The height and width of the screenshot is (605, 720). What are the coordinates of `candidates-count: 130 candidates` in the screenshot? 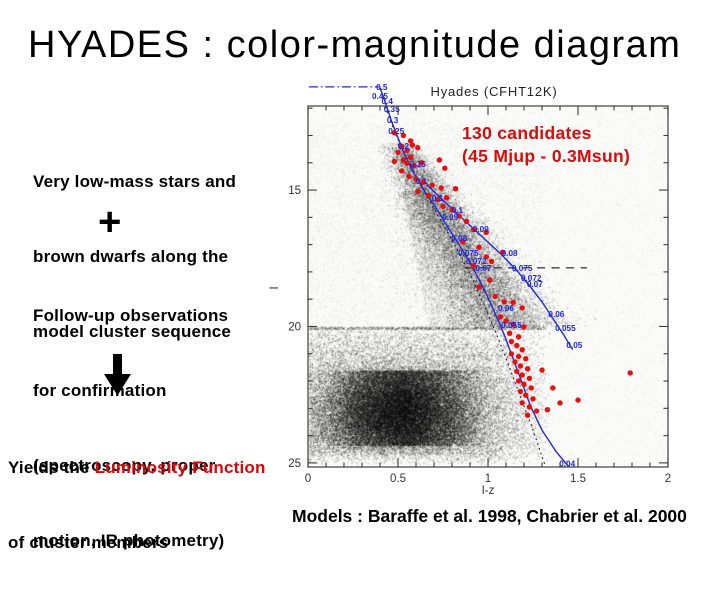 It's located at (527, 133).